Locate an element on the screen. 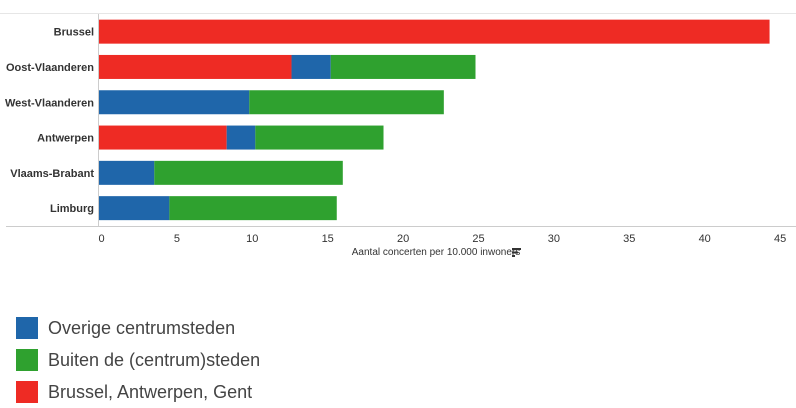 The width and height of the screenshot is (796, 408). x-tick-labels: 0 5 10 15 20 25 30 35 40 45 is located at coordinates (442, 239).